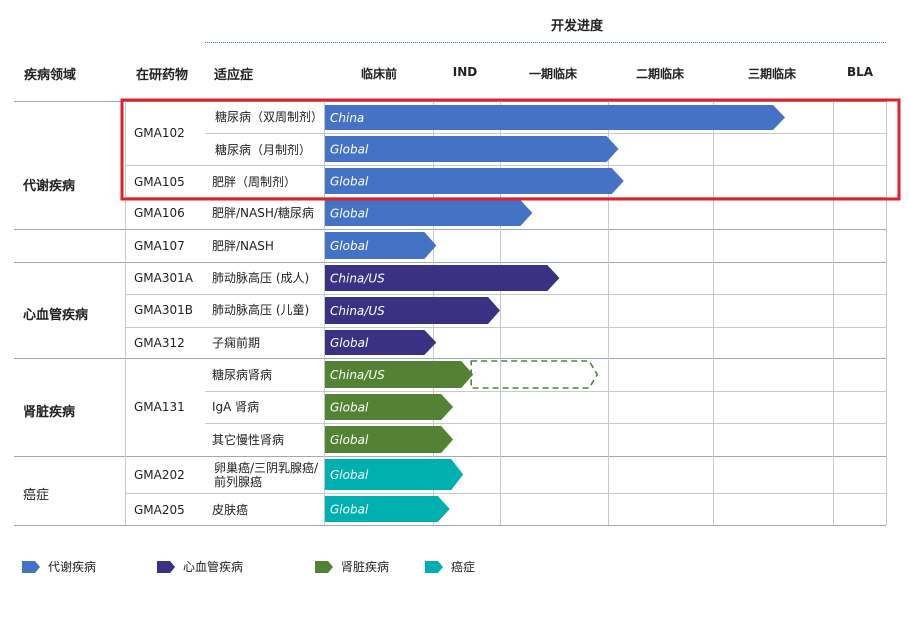 The image size is (910, 620). What do you see at coordinates (660, 74) in the screenshot?
I see `stage-label-phase2: 二期临床` at bounding box center [660, 74].